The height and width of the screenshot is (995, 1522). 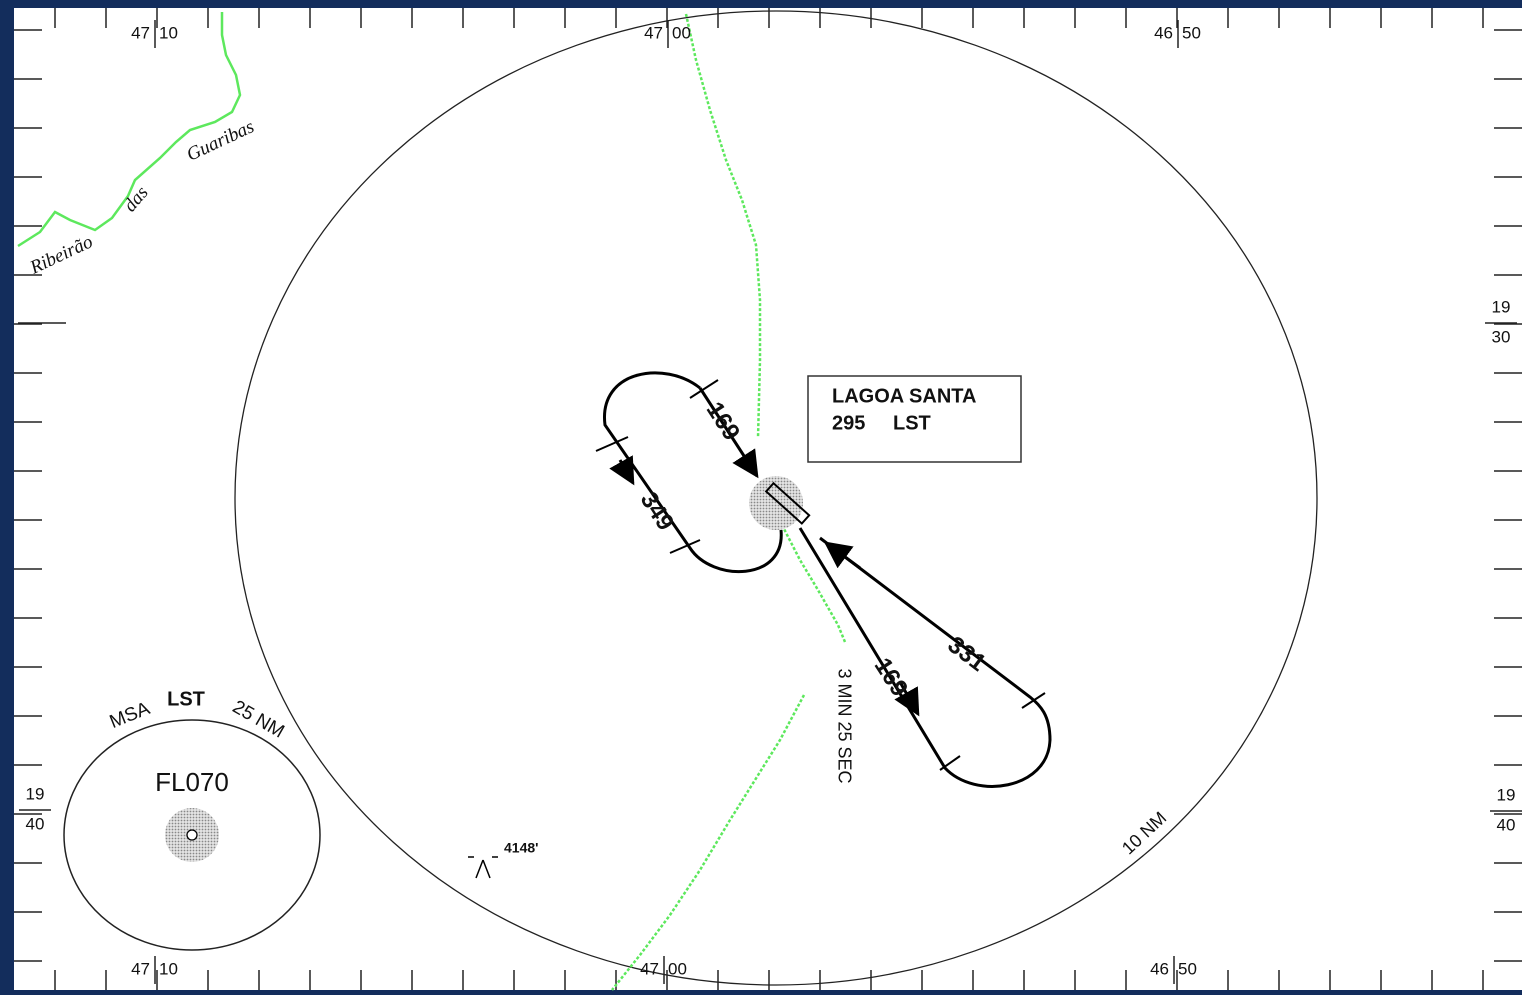 What do you see at coordinates (622, 470) in the screenshot?
I see `holding-arrow` at bounding box center [622, 470].